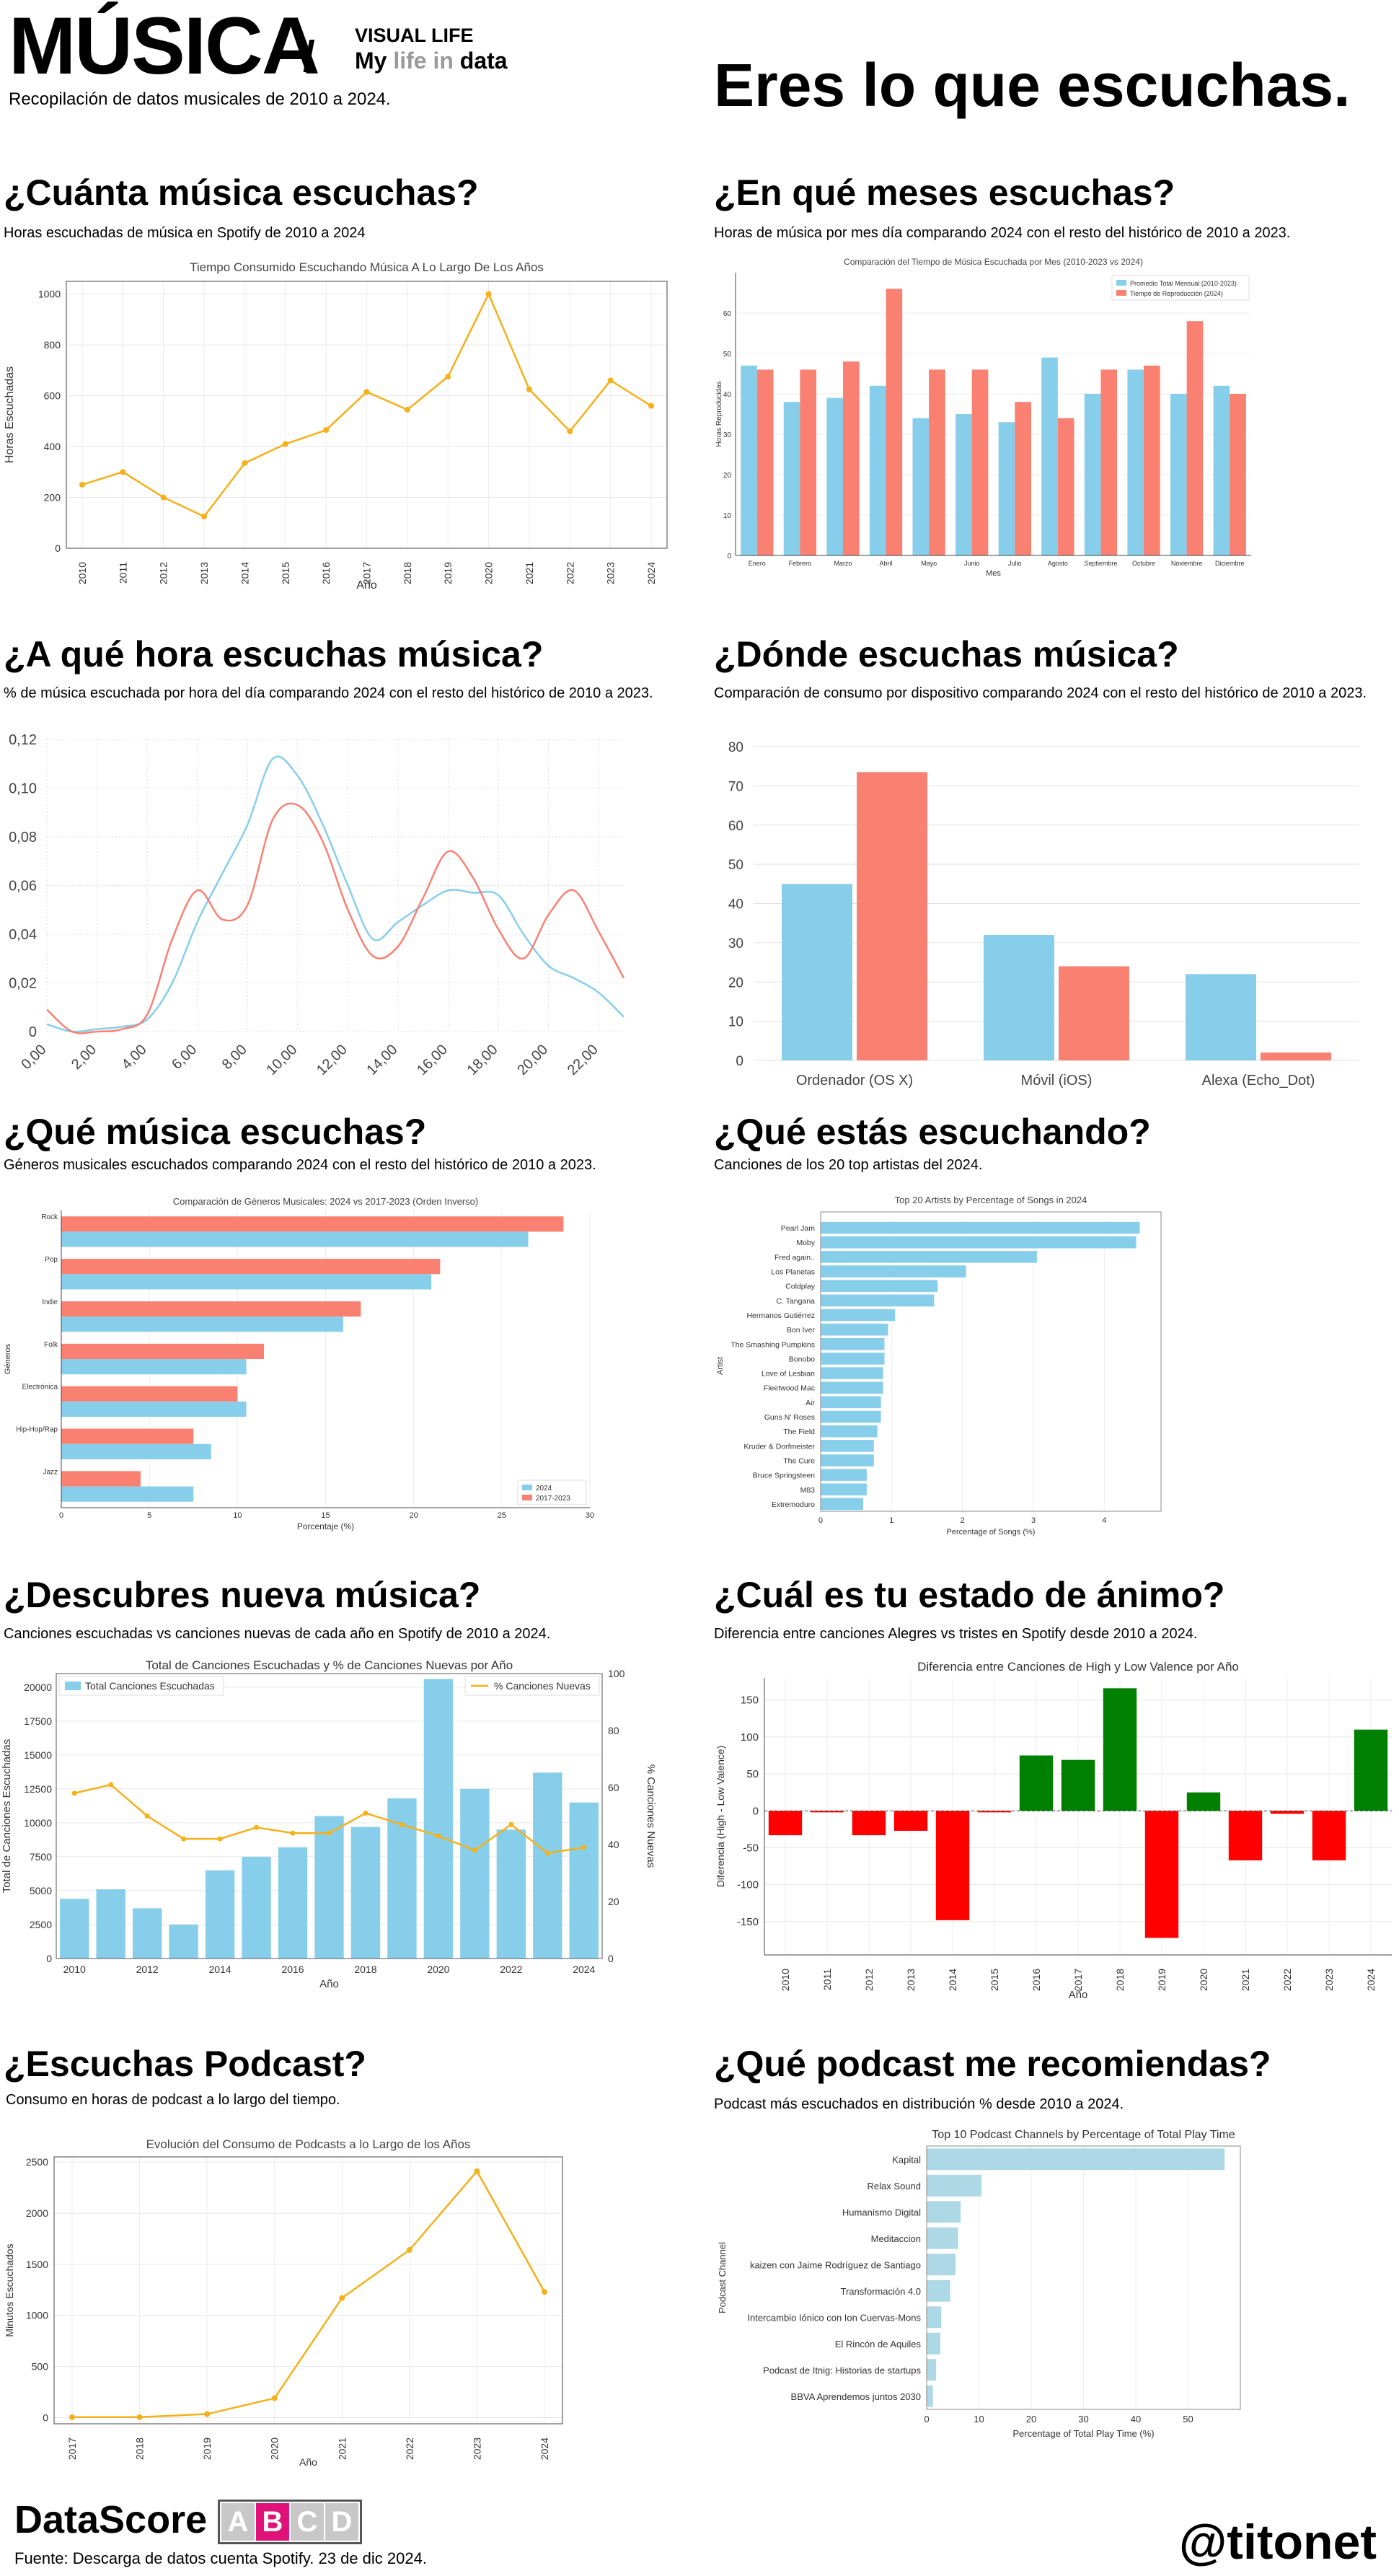 The height and width of the screenshot is (2576, 1399). I want to click on x-tick-label: 25, so click(502, 1515).